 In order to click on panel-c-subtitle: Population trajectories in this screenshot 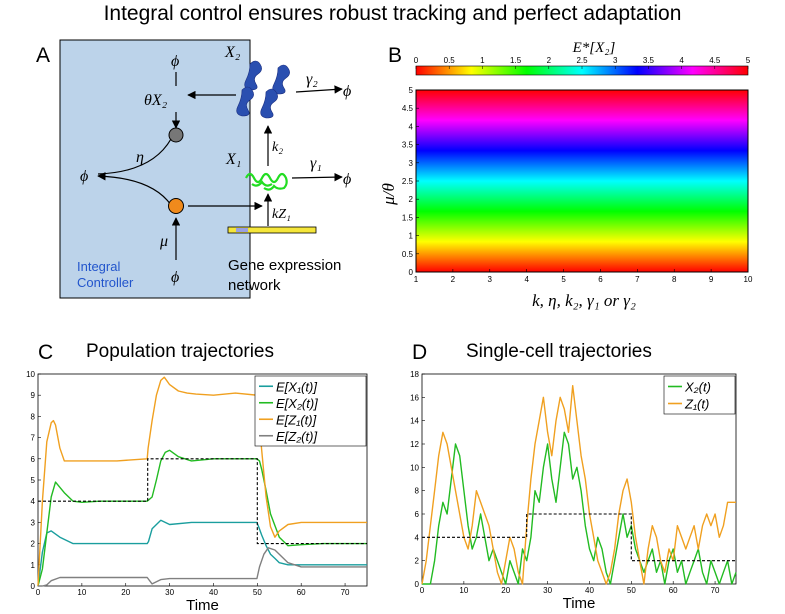, I will do `click(180, 351)`.